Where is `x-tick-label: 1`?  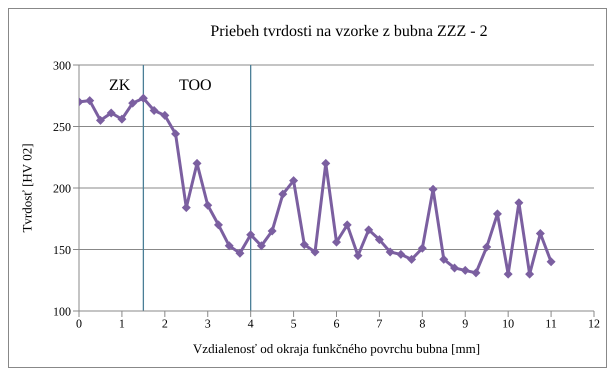
x-tick-label: 1 is located at coordinates (121, 323).